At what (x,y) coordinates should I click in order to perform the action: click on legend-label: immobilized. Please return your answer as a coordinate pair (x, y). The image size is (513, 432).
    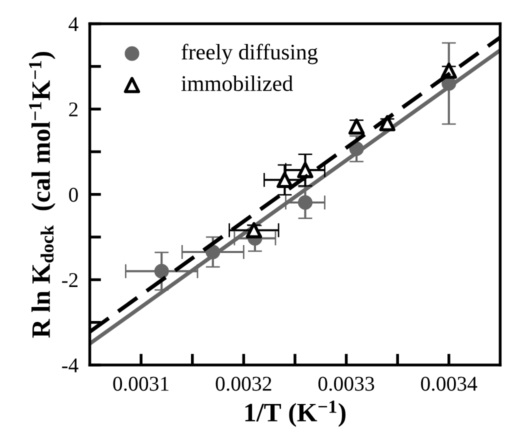
    Looking at the image, I should click on (237, 83).